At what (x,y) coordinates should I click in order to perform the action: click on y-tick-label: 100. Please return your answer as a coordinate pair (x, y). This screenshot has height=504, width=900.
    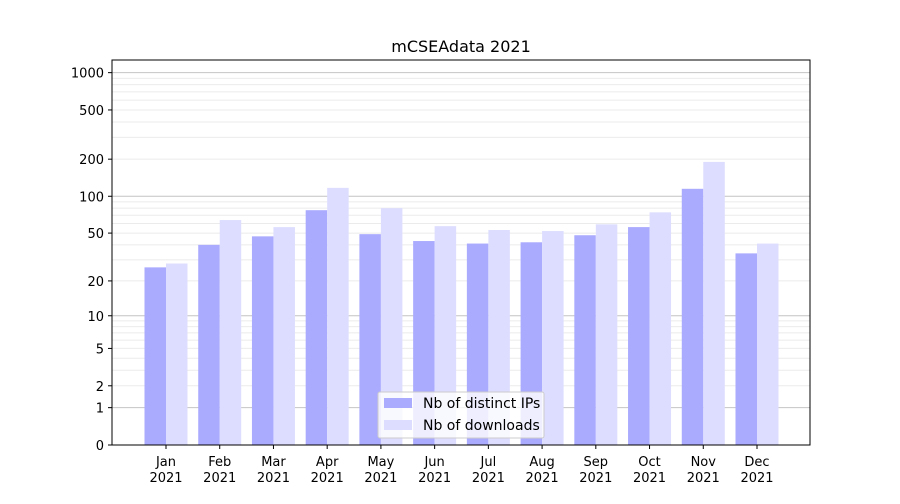
    Looking at the image, I should click on (91, 197).